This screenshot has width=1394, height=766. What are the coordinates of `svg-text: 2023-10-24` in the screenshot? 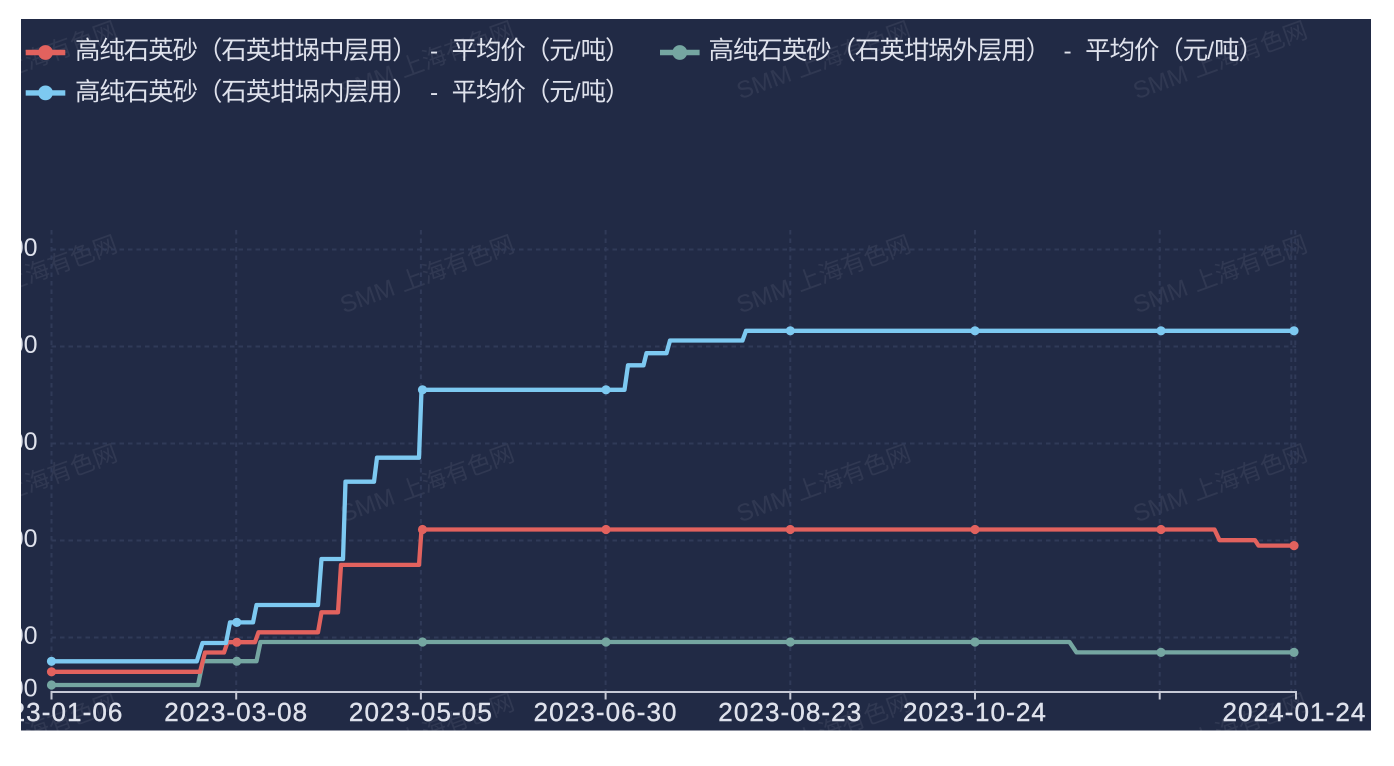 It's located at (975, 712).